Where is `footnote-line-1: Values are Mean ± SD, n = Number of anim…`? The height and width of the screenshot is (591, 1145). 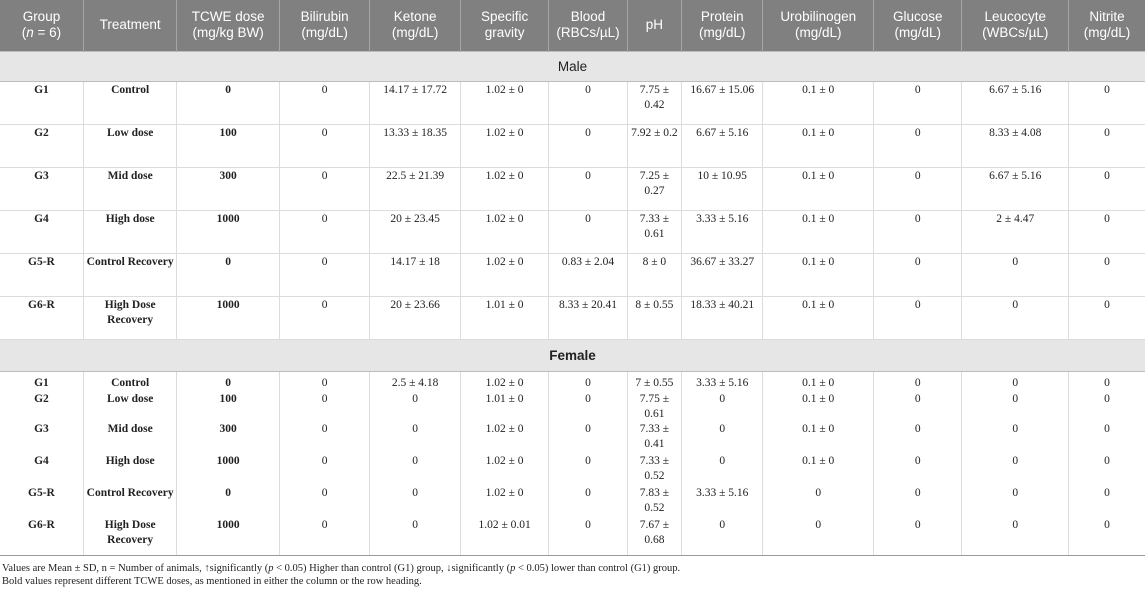
footnote-line-1: Values are Mean ± SD, n = Number of anim… is located at coordinates (341, 568).